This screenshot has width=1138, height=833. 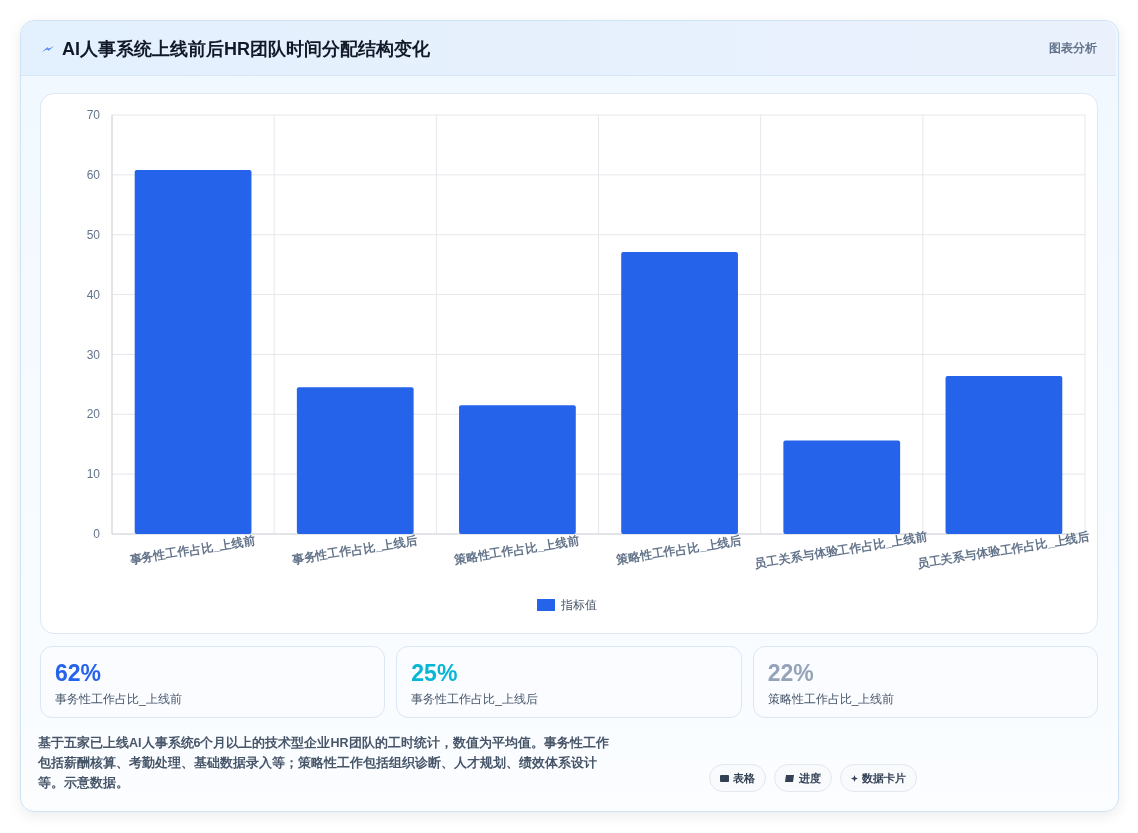 What do you see at coordinates (93, 474) in the screenshot?
I see `y-tick-label: 10` at bounding box center [93, 474].